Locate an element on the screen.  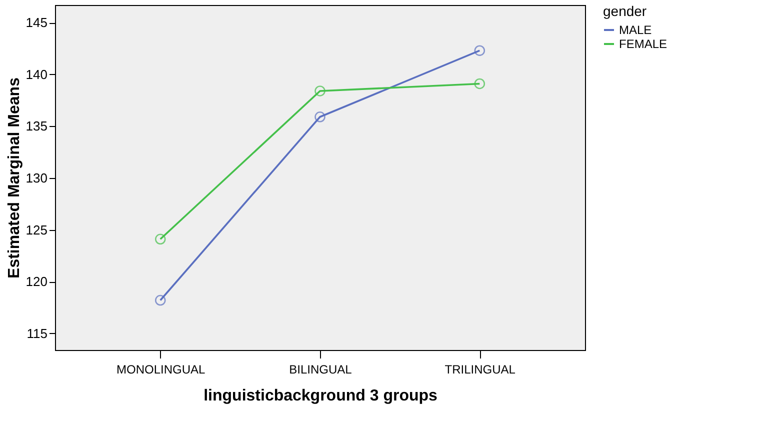
x-axis-title: linguisticbackground 3 groups is located at coordinates (321, 396).